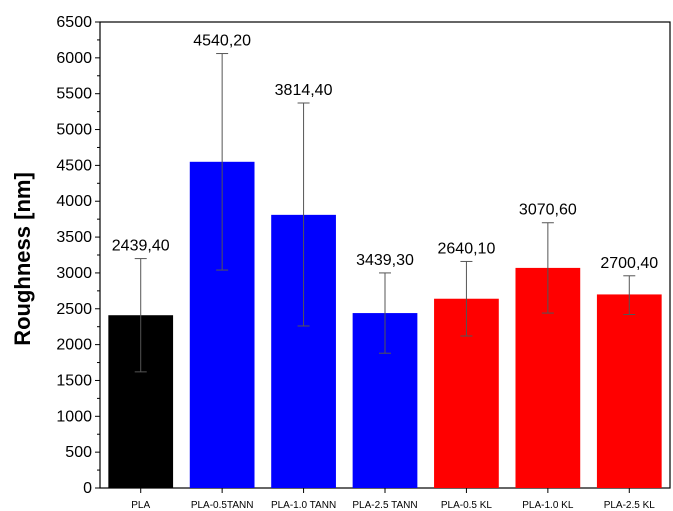  What do you see at coordinates (74, 201) in the screenshot?
I see `y-tick-label: 4000` at bounding box center [74, 201].